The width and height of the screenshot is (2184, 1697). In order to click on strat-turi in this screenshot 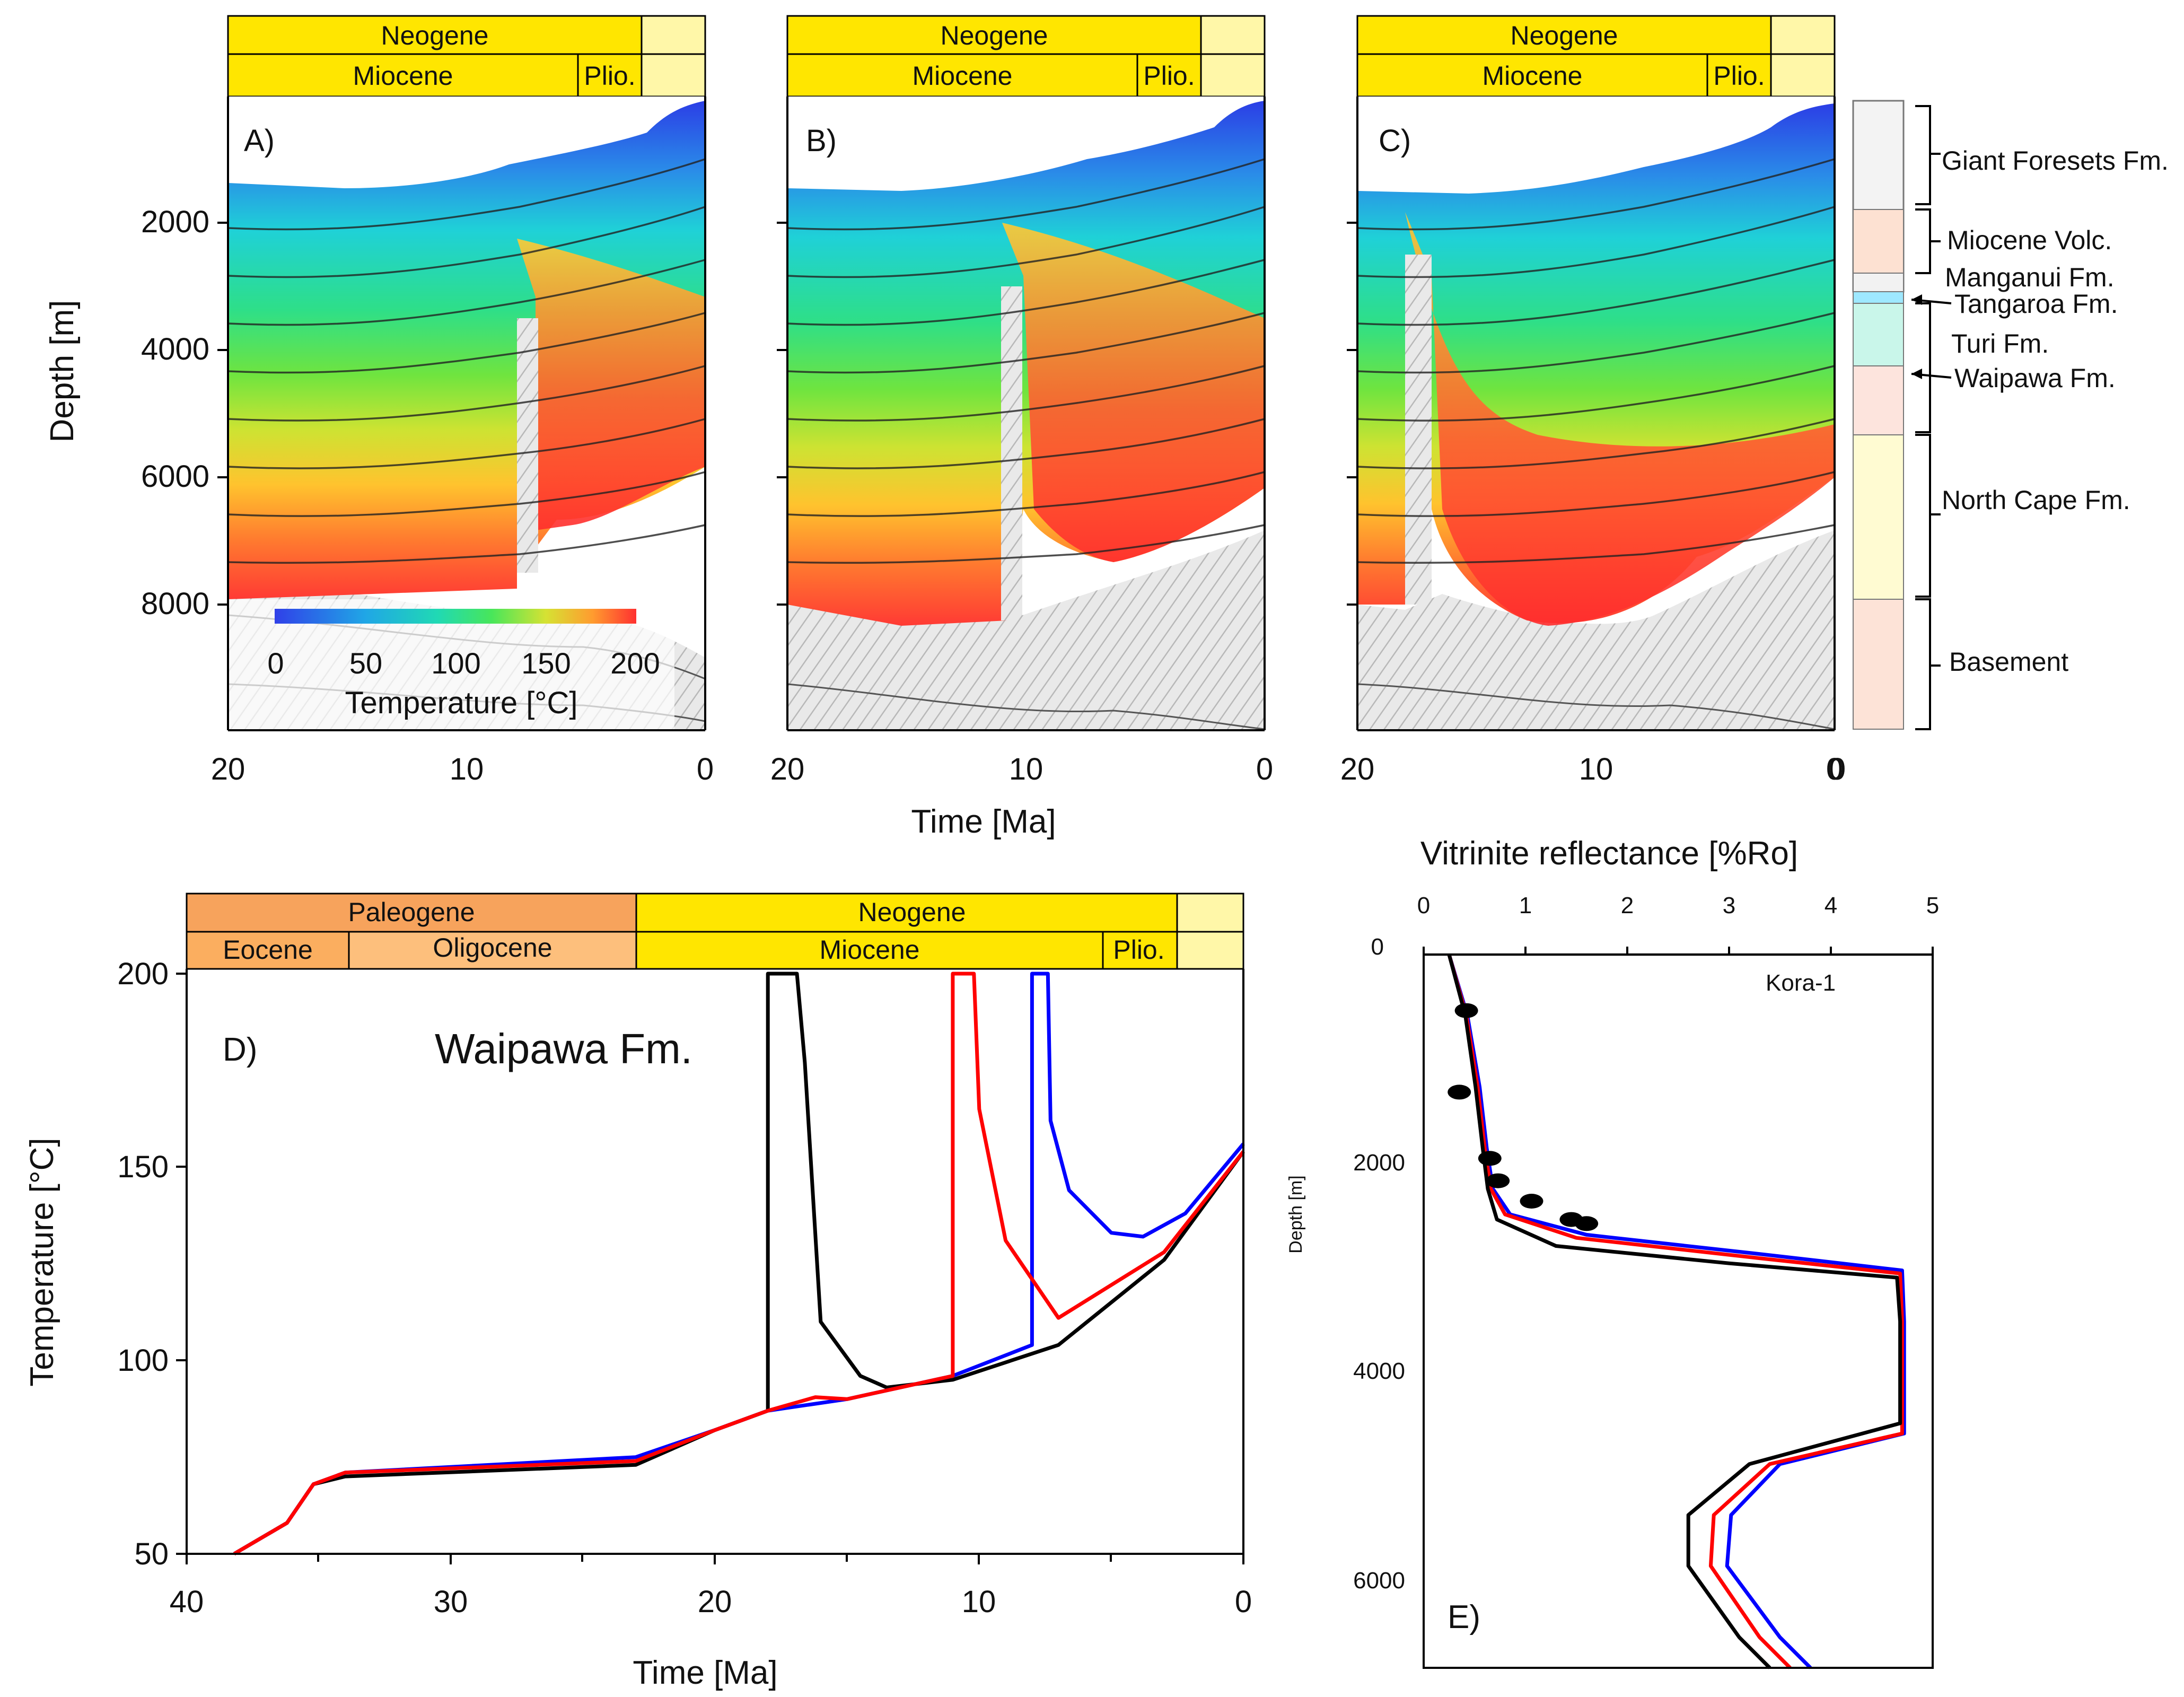, I will do `click(1878, 334)`.